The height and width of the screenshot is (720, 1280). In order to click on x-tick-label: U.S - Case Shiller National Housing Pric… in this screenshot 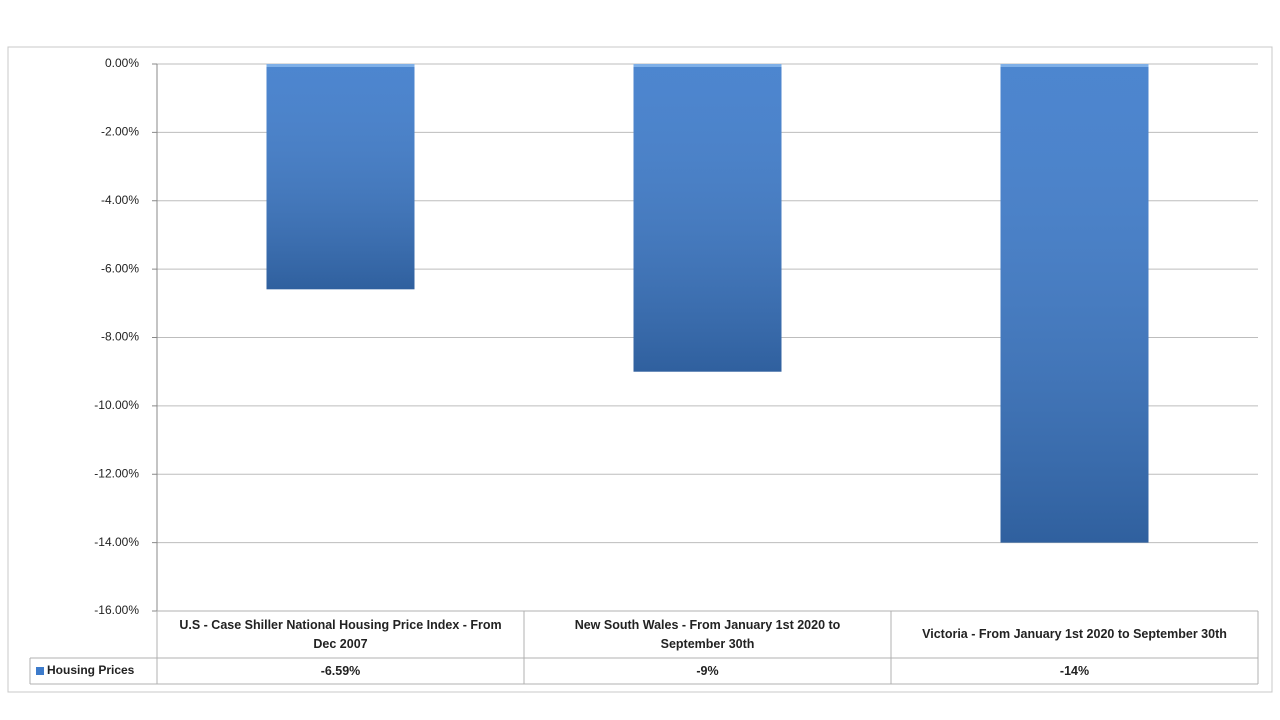, I will do `click(340, 634)`.